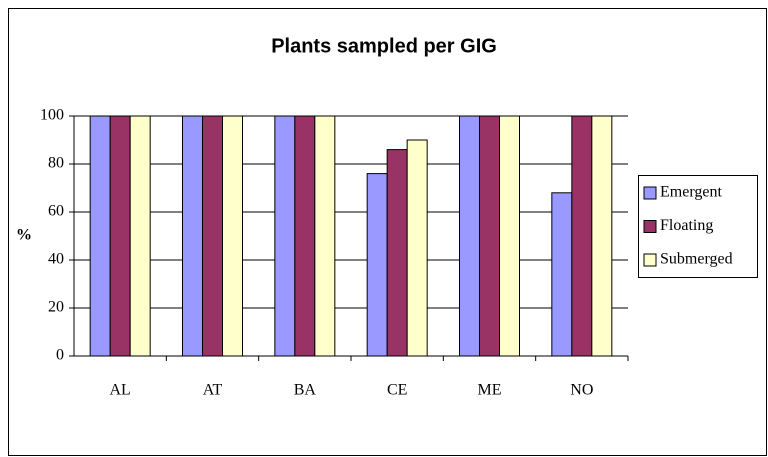  Describe the element at coordinates (686, 225) in the screenshot. I see `legend-label: Floating` at that location.